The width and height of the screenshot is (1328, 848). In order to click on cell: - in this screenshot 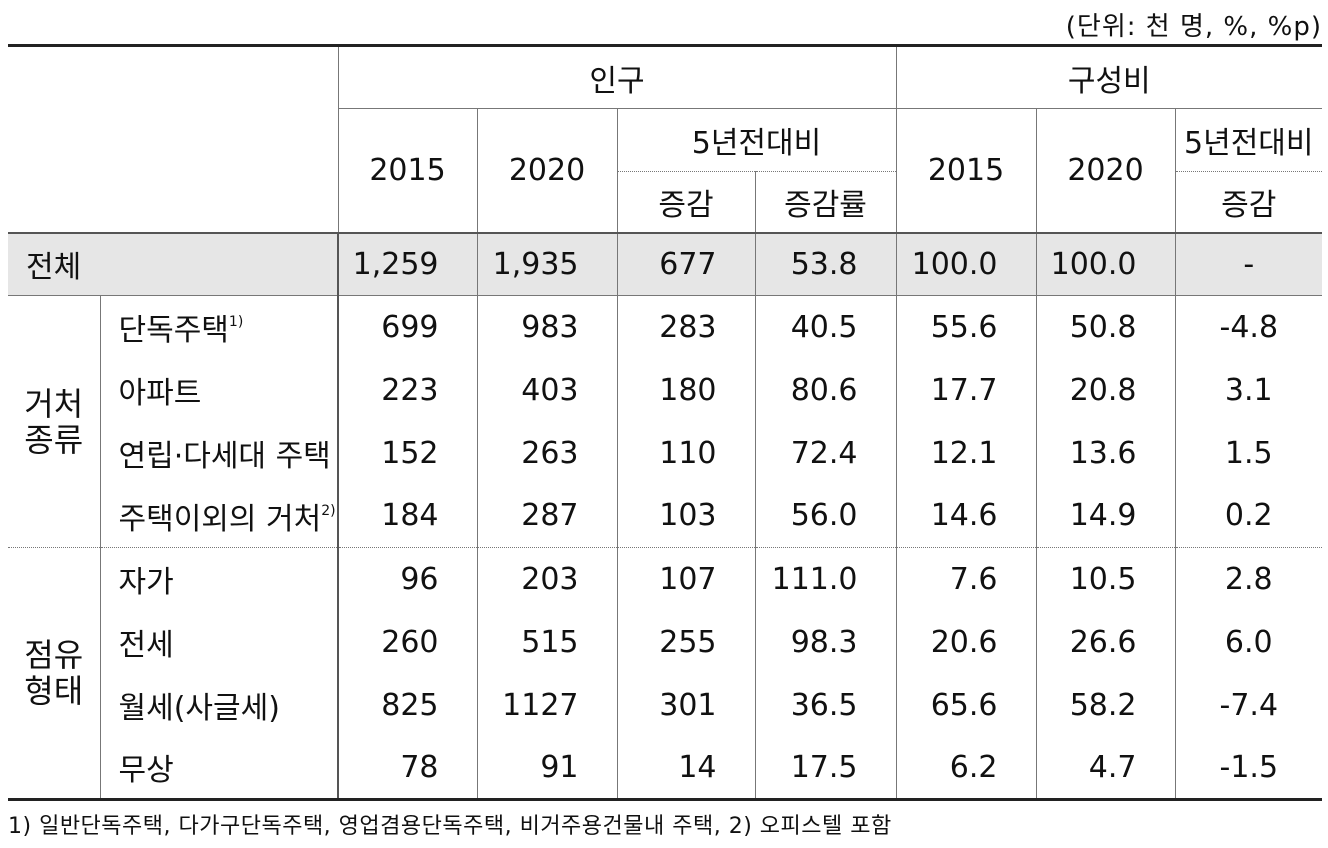, I will do `click(1248, 264)`.